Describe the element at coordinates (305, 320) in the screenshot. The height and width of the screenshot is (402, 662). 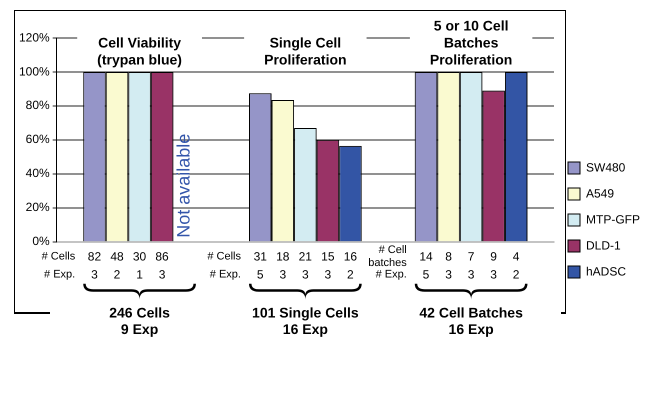
I see `x-tick-label: 101 Single Cells 16 Exp` at that location.